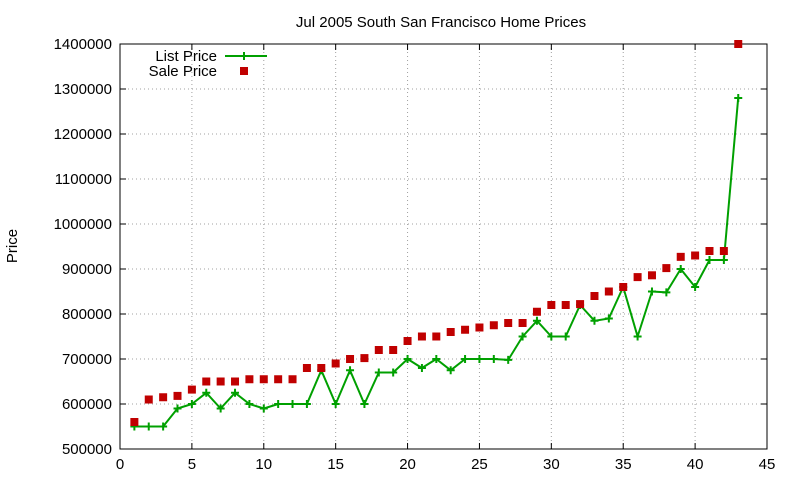  What do you see at coordinates (623, 464) in the screenshot?
I see `x-tick-label: 35` at bounding box center [623, 464].